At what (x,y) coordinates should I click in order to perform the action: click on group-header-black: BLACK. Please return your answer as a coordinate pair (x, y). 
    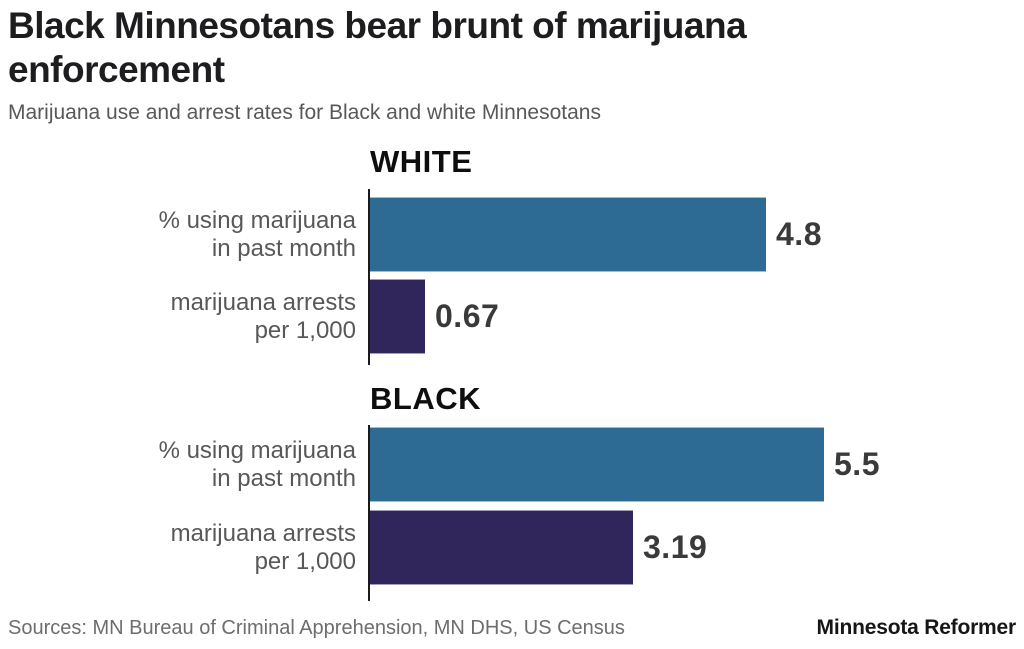
    Looking at the image, I should click on (425, 398).